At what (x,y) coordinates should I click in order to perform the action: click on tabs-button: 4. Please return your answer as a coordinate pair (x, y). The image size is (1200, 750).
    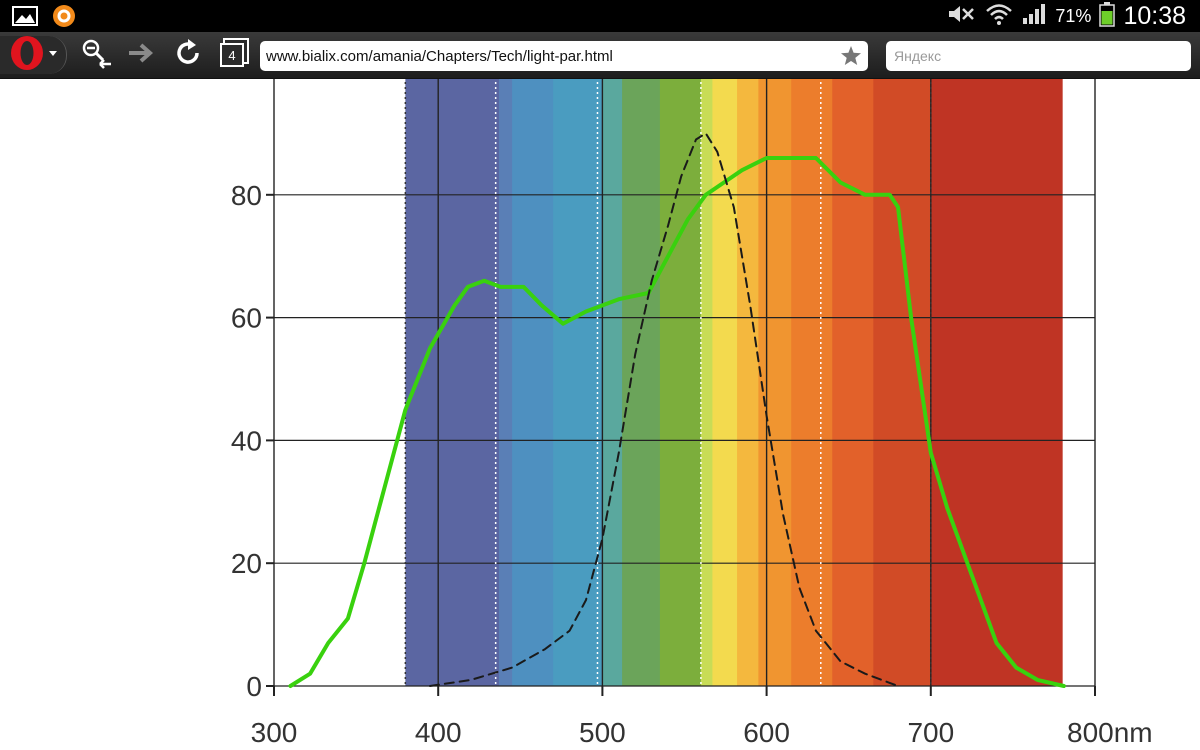
    Looking at the image, I should click on (232, 55).